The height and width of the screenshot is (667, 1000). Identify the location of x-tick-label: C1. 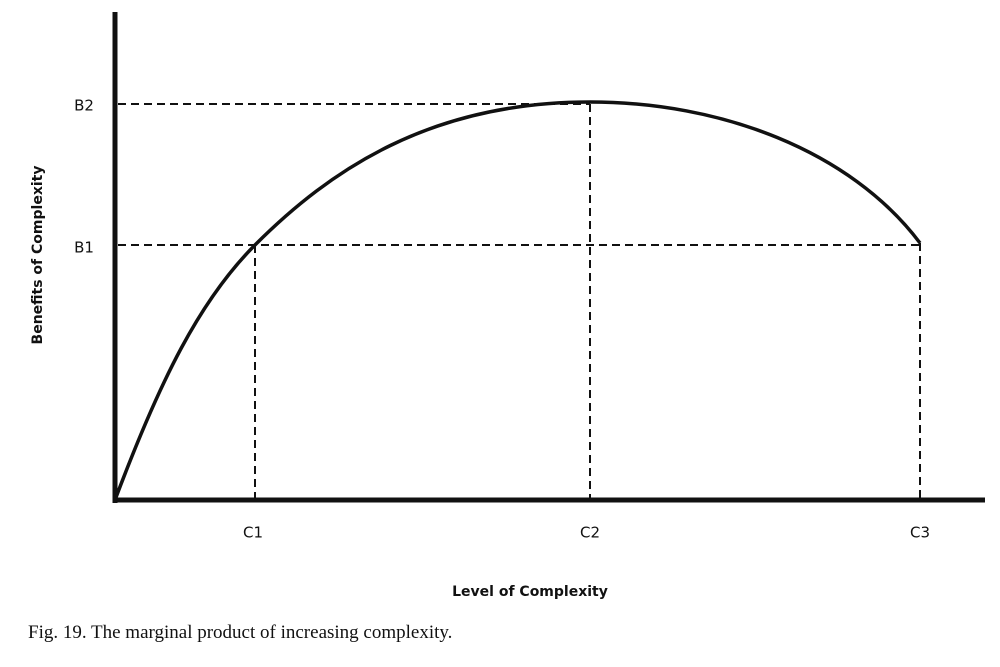
(253, 533).